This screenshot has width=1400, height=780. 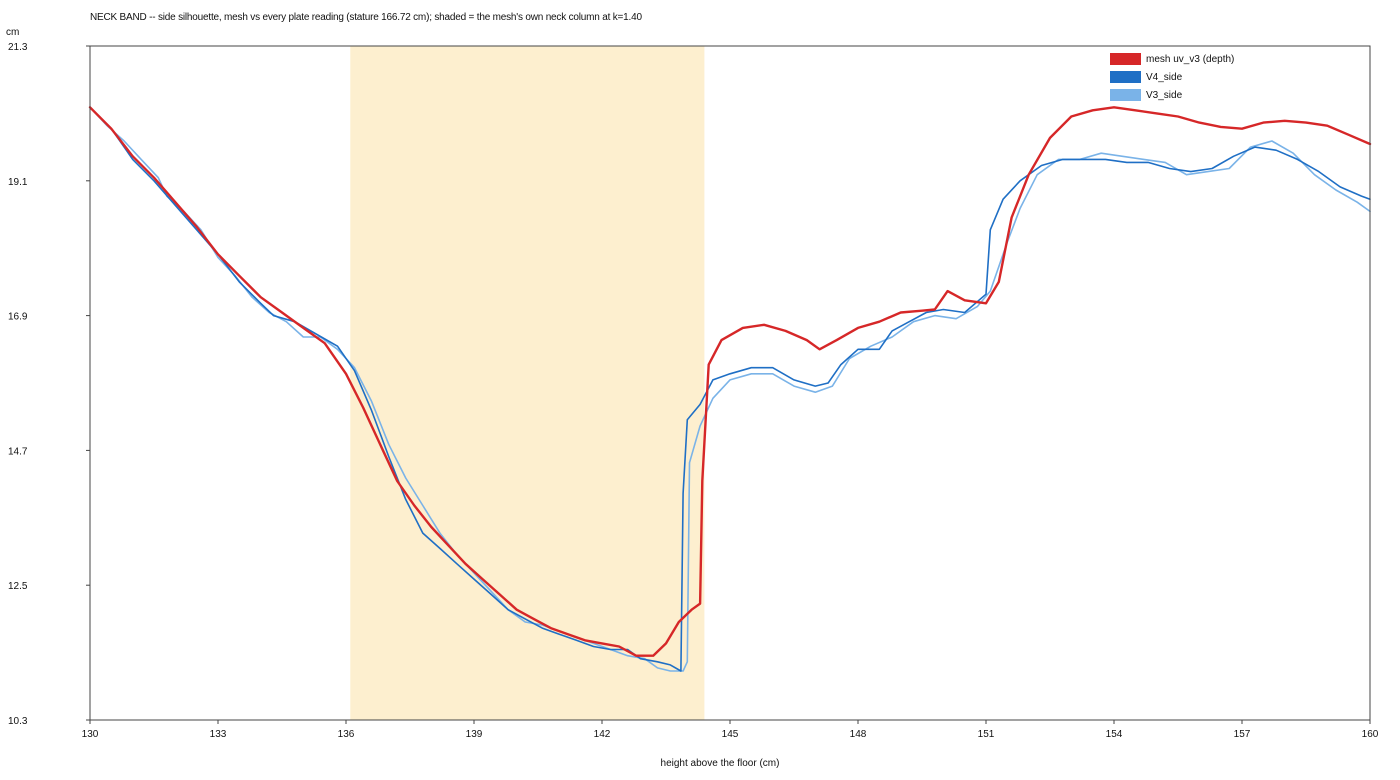 What do you see at coordinates (474, 734) in the screenshot?
I see `x-tick-label: 139` at bounding box center [474, 734].